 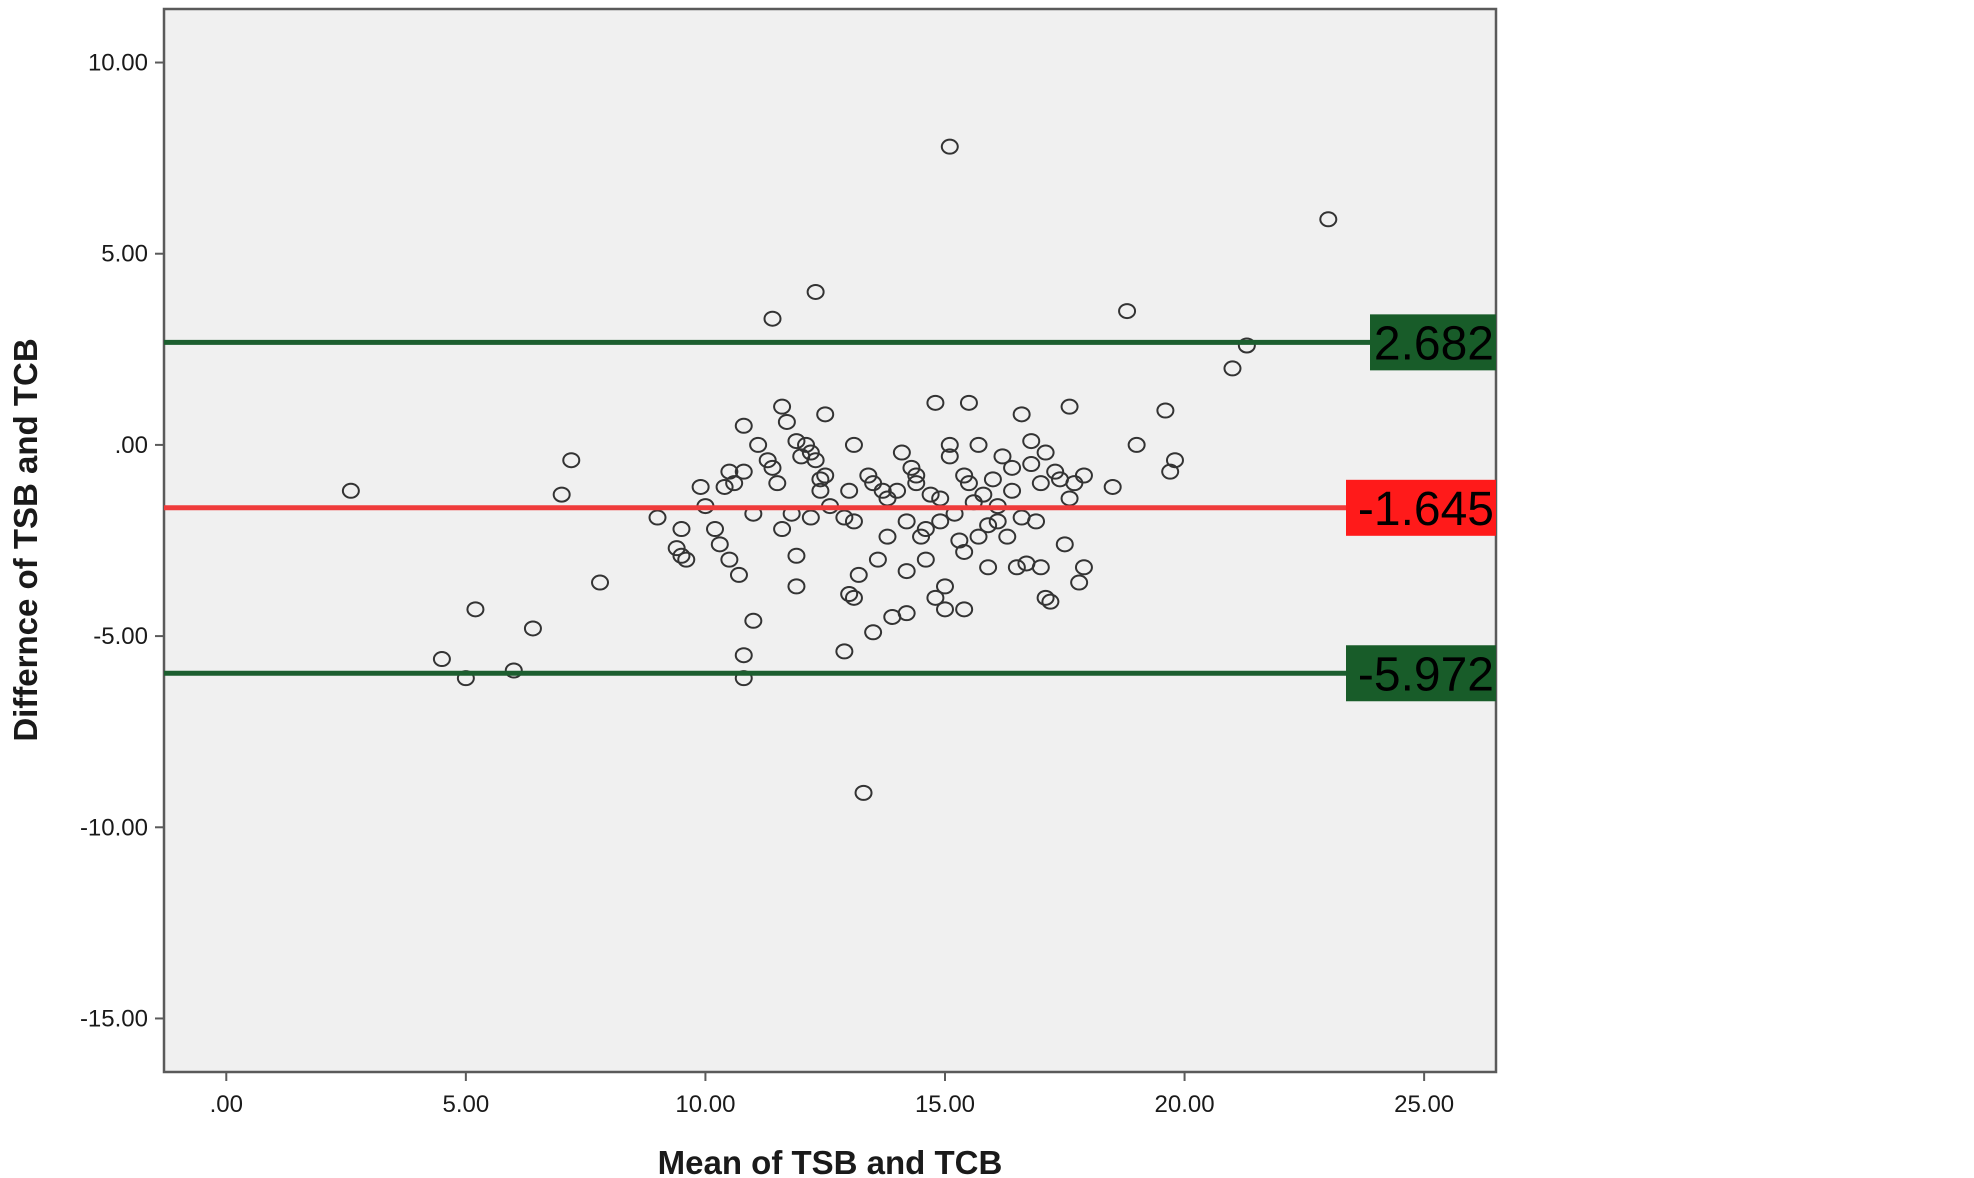 What do you see at coordinates (832, 1095) in the screenshot?
I see `x-axis: .00 5.00 10.00 15.00 20.00 25.00` at bounding box center [832, 1095].